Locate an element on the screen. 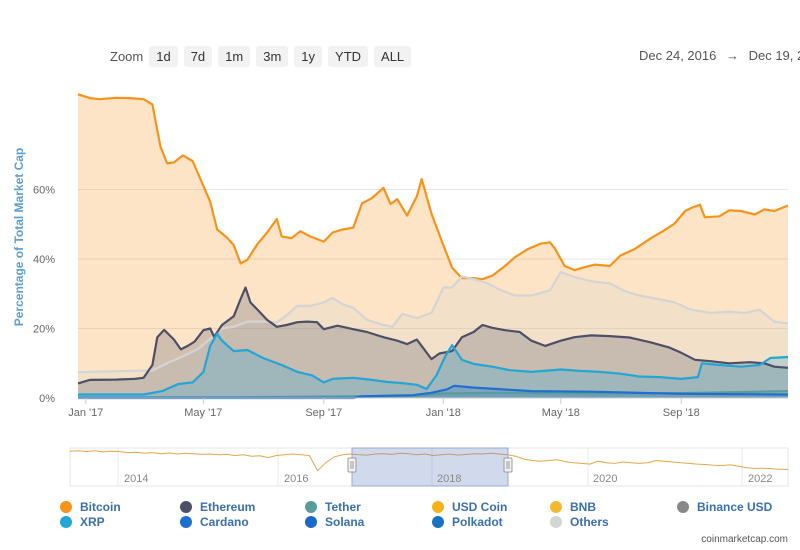  navigator: 2014 2016 2018 2020 2022 is located at coordinates (429, 467).